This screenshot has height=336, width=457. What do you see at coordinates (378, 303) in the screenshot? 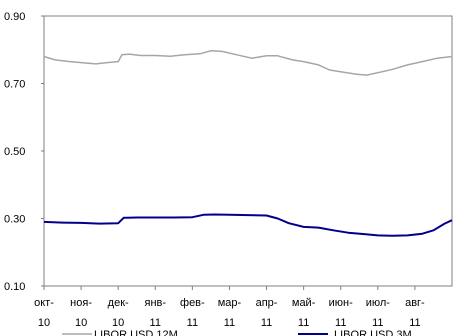
I see `x-tick-label-month: июл-` at bounding box center [378, 303].